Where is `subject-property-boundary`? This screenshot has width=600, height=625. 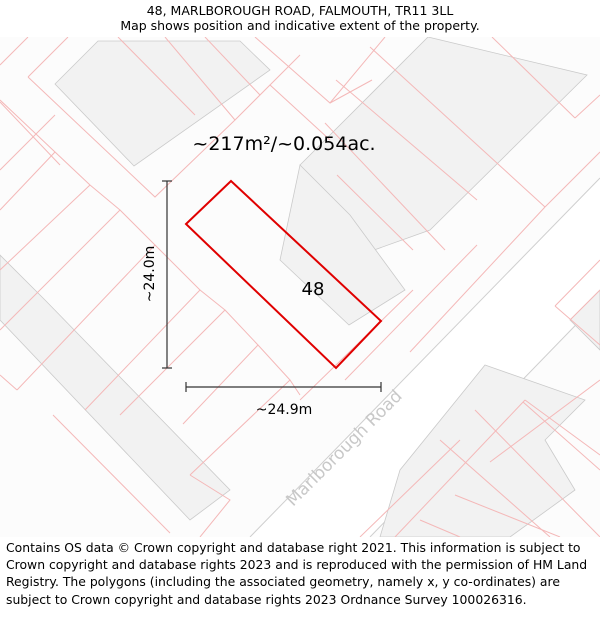
subject-property-boundary is located at coordinates (283, 274).